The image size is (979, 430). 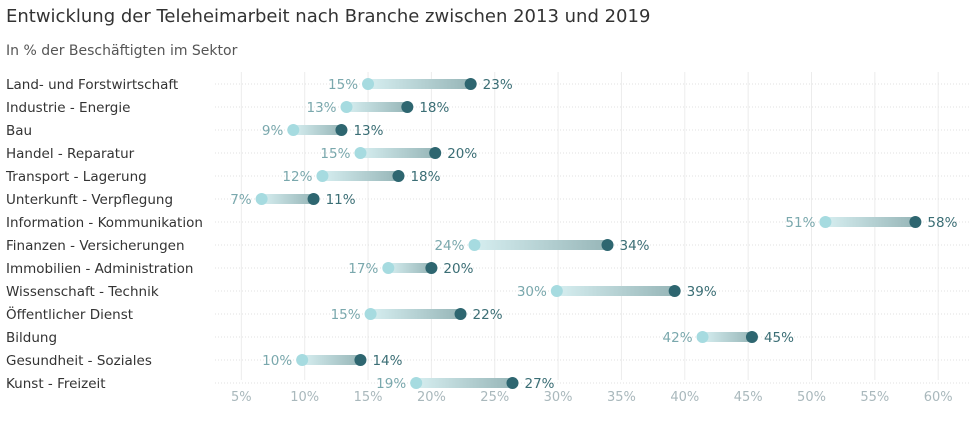 I want to click on category-label: Wissenschaft - Technik, so click(x=82, y=292).